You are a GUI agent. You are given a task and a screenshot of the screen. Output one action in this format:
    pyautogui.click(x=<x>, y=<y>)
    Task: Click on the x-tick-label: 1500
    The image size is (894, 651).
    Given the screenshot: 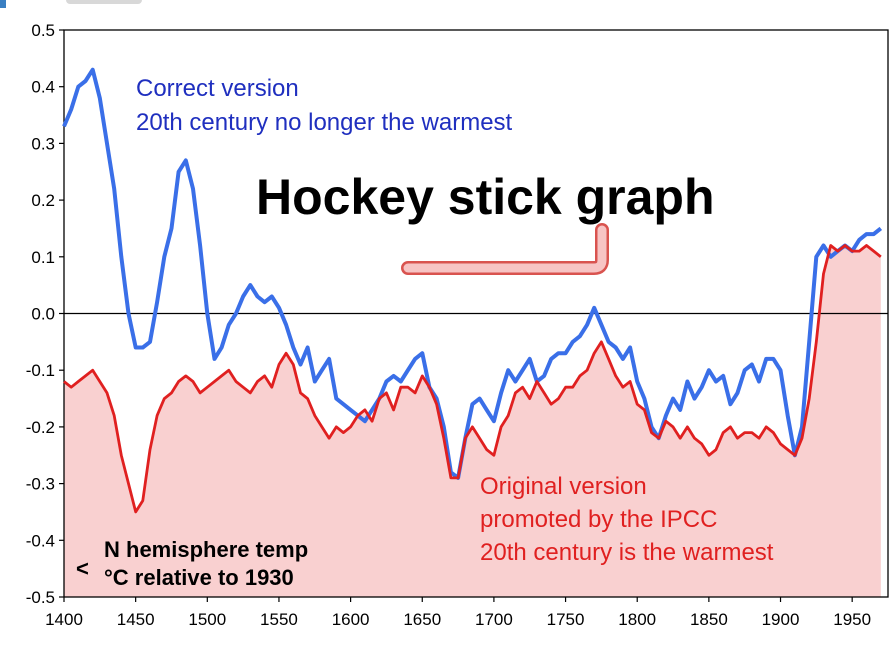 What is the action you would take?
    pyautogui.click(x=207, y=619)
    